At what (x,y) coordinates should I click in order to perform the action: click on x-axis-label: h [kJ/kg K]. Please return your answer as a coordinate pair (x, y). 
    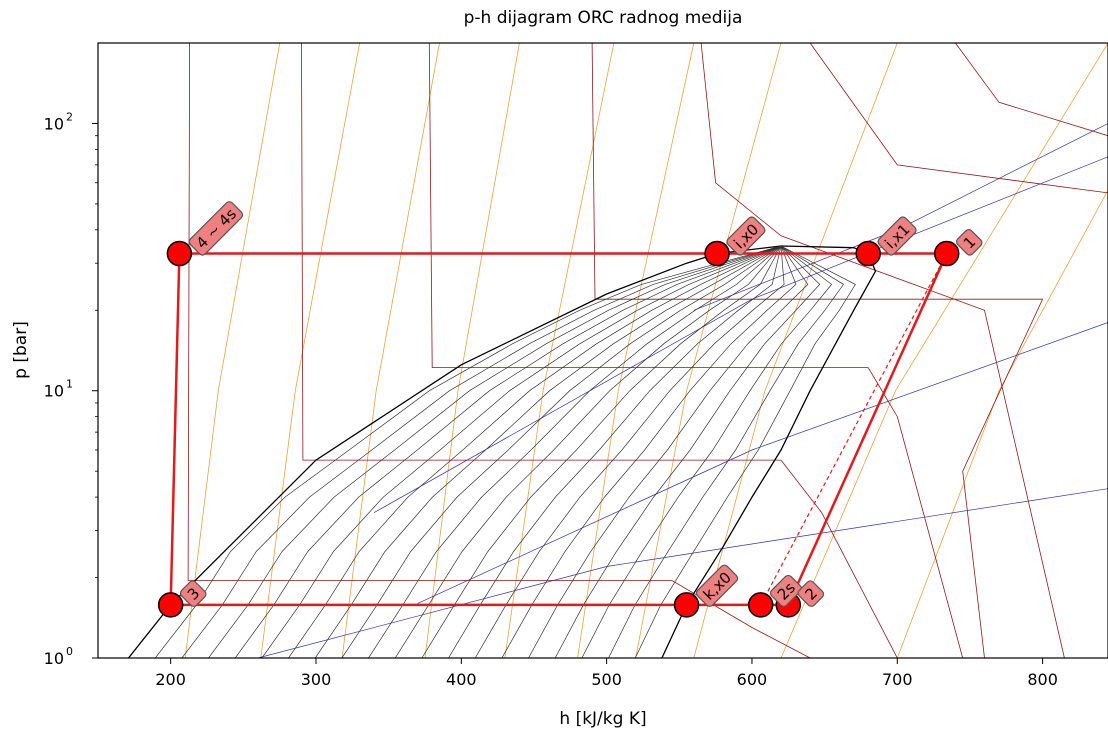
    Looking at the image, I should click on (602, 719).